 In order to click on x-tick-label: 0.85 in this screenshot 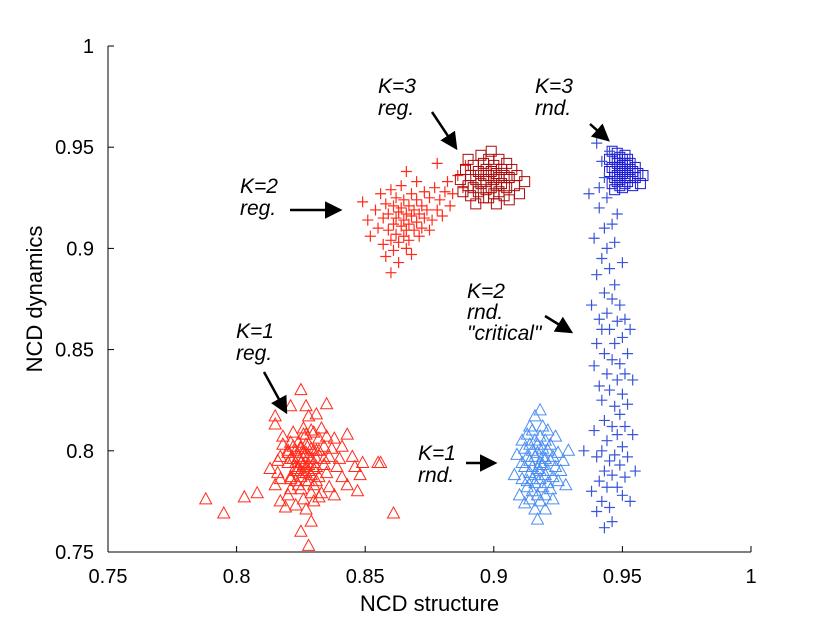, I will do `click(365, 577)`.